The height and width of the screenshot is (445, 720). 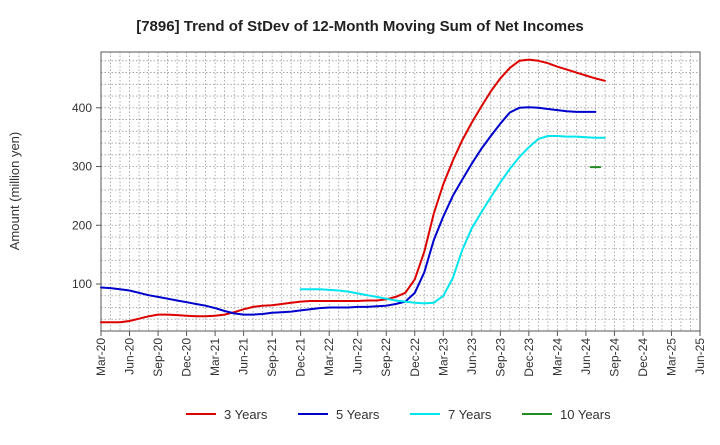 I want to click on x-tick-label: Jun-20, so click(x=130, y=356).